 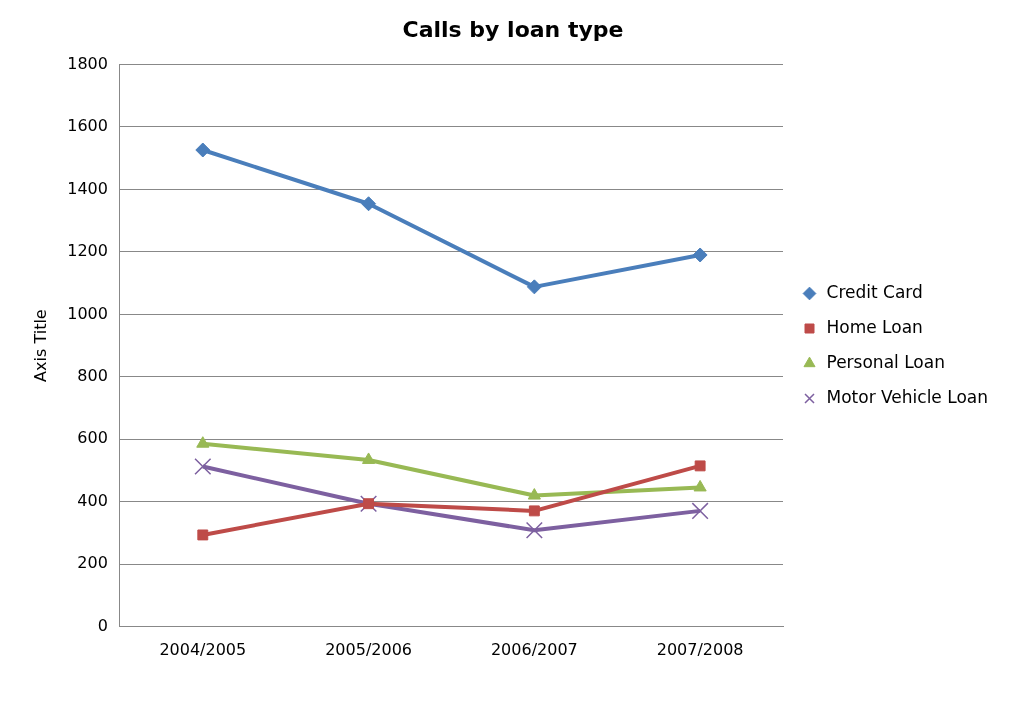 I want to click on chart-title: Calls by loan type, so click(x=513, y=29).